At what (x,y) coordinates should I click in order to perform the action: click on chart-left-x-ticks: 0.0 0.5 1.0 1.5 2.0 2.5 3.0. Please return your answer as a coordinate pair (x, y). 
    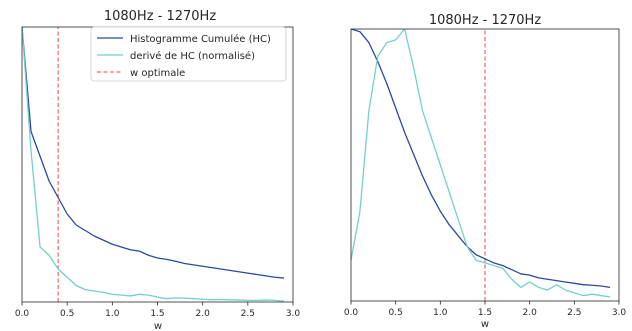
    Looking at the image, I should click on (158, 310).